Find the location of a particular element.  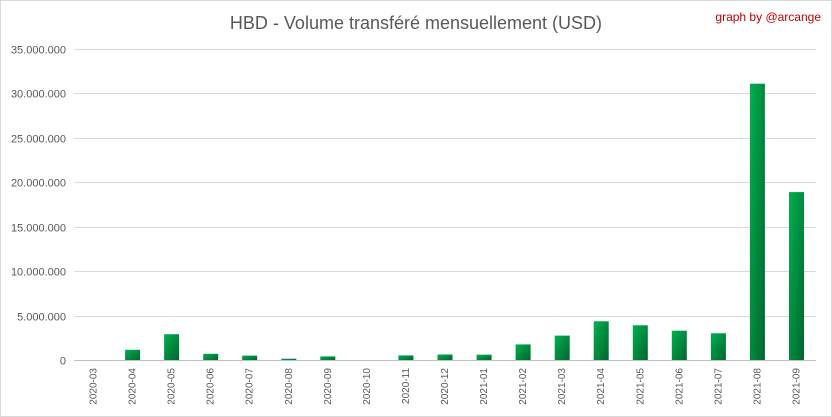

x-tick-label: 2020-03 is located at coordinates (94, 386).